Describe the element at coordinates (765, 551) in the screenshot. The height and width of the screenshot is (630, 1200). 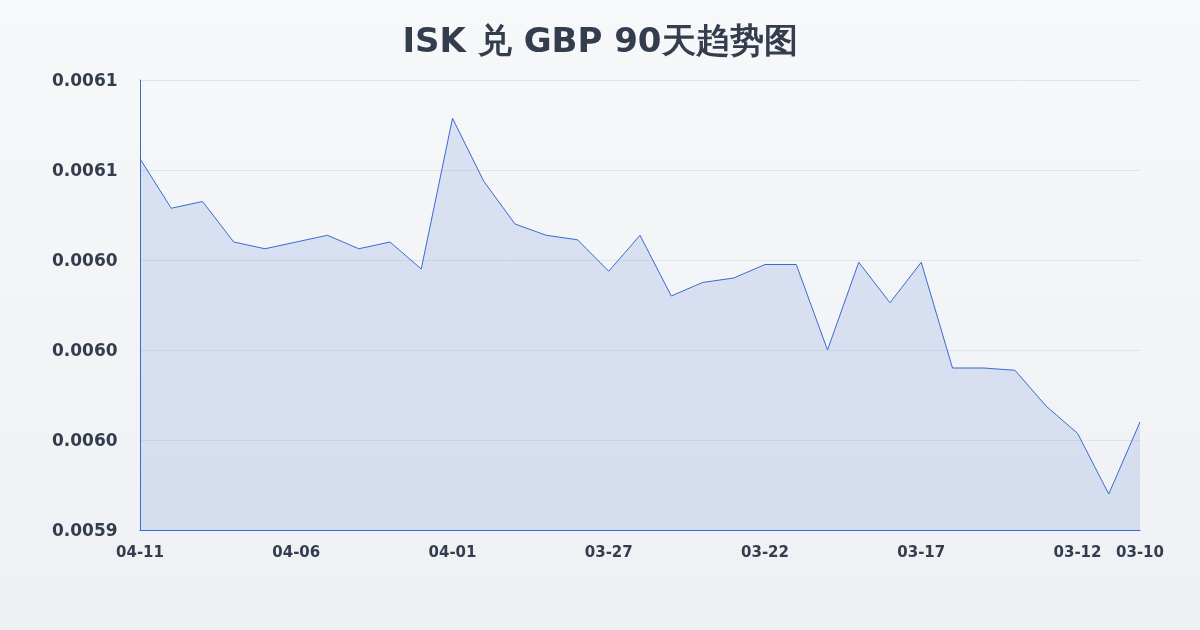
I see `x-tick-label: 03-22` at that location.